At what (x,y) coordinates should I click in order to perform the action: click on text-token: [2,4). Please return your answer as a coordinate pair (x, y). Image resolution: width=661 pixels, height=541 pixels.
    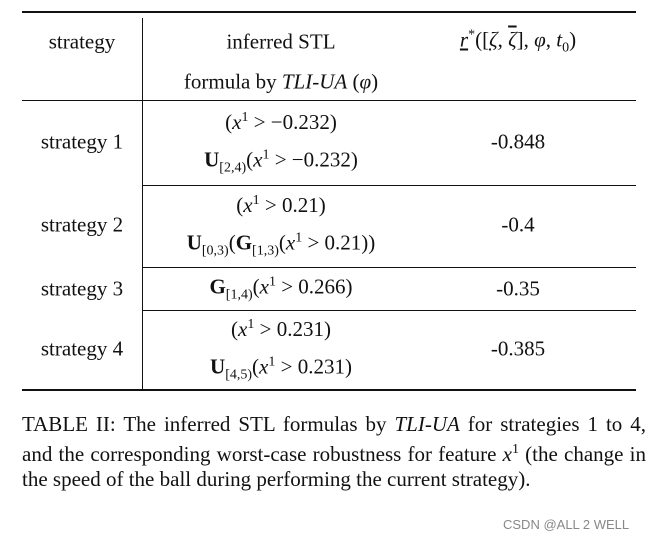
    Looking at the image, I should click on (233, 168).